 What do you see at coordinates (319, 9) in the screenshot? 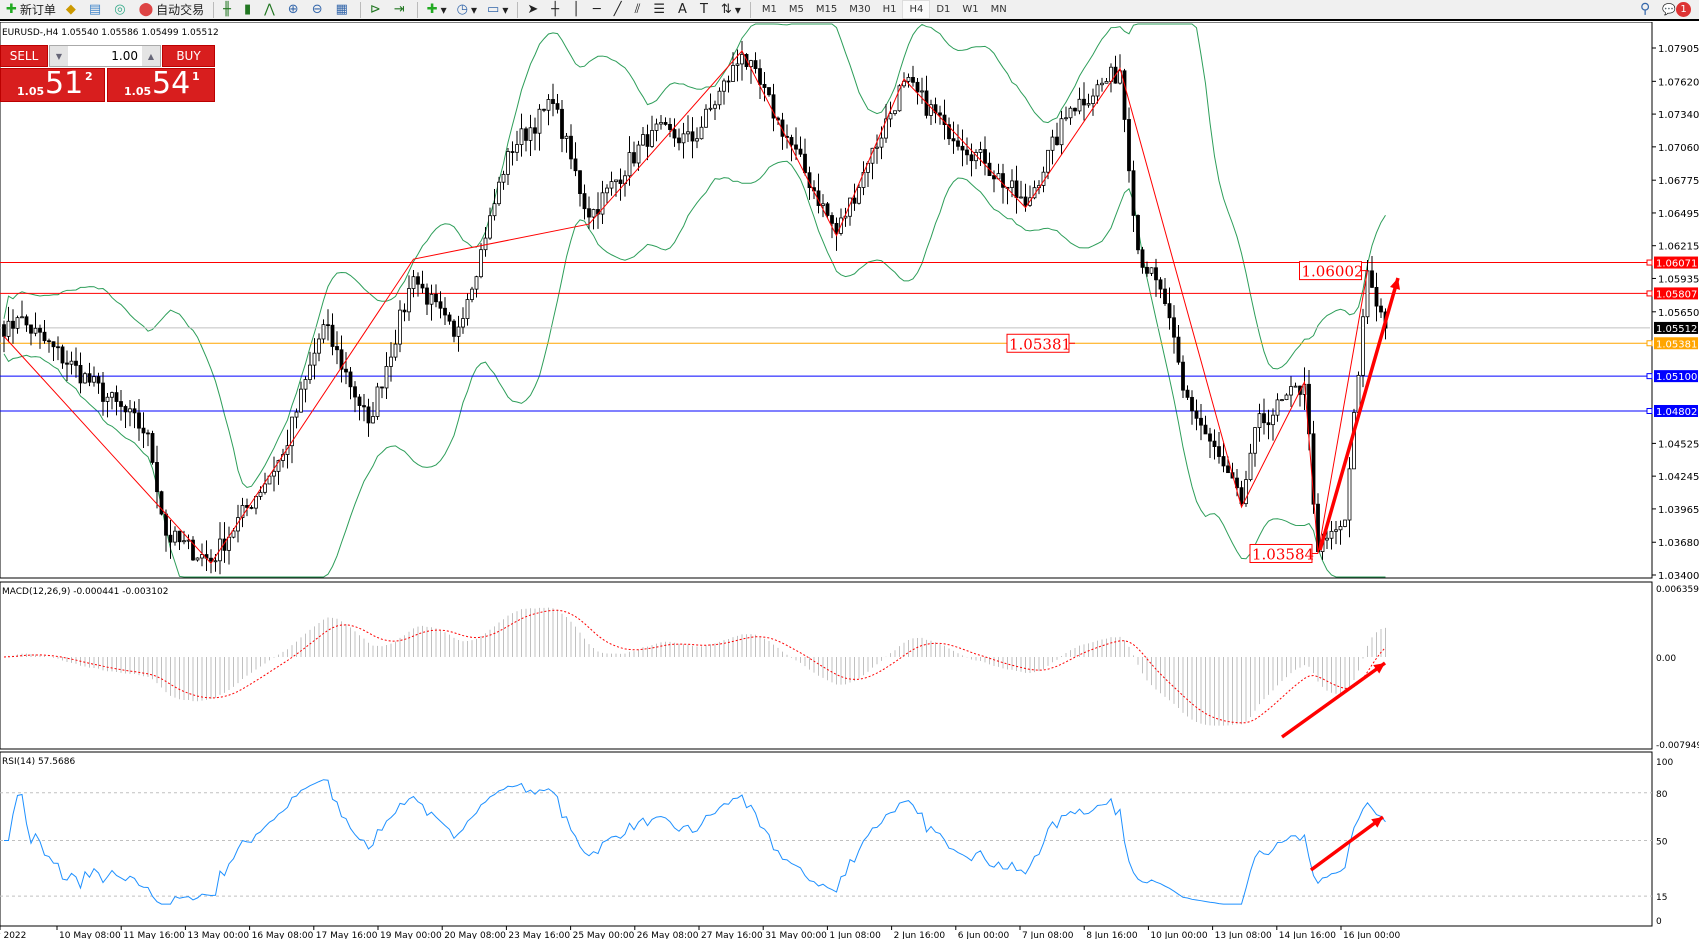
I see `zoom-out-button: ⊖` at bounding box center [319, 9].